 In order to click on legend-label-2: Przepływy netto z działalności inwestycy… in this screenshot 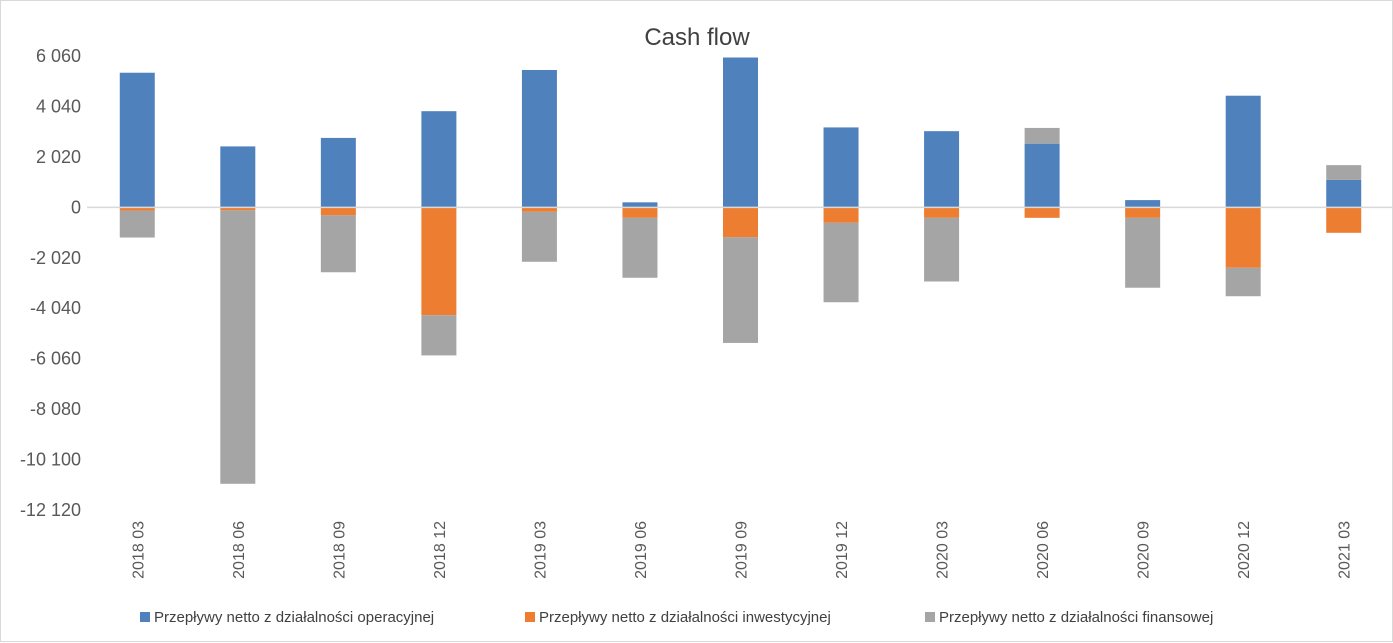, I will do `click(685, 617)`.